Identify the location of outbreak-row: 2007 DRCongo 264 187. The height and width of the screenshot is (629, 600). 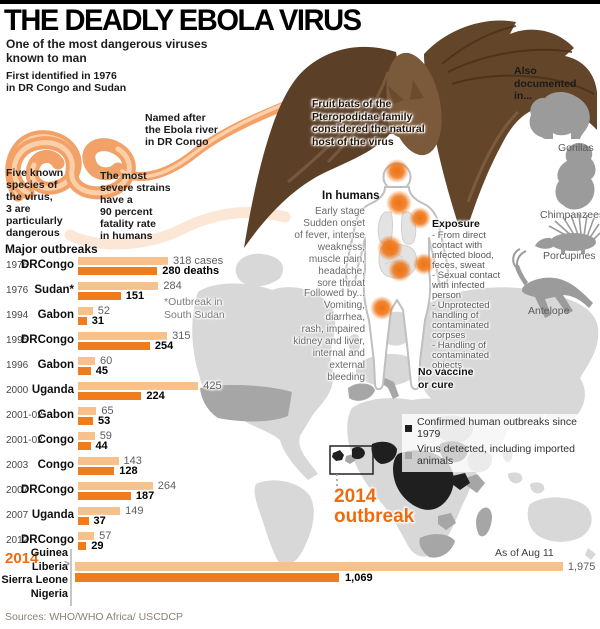
(300, 492).